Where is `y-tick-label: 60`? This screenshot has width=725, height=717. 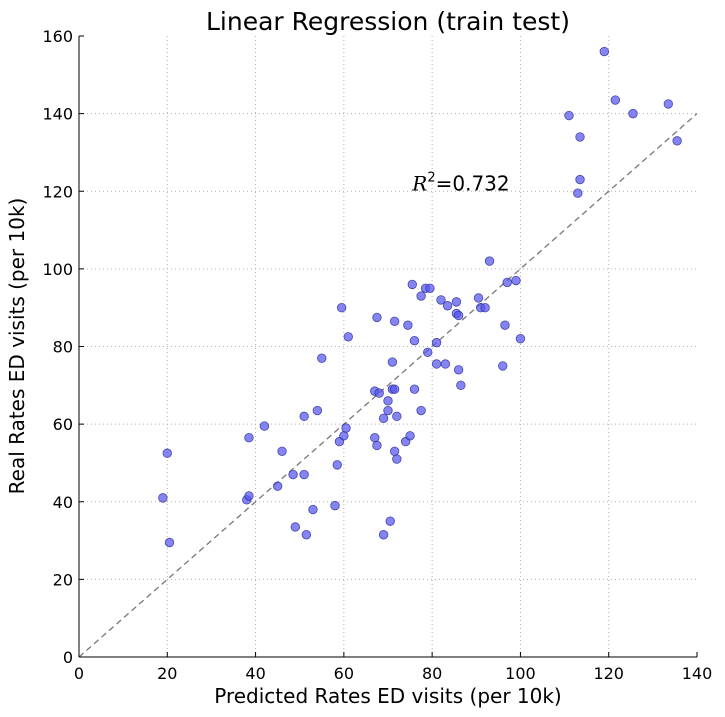 y-tick-label: 60 is located at coordinates (63, 424).